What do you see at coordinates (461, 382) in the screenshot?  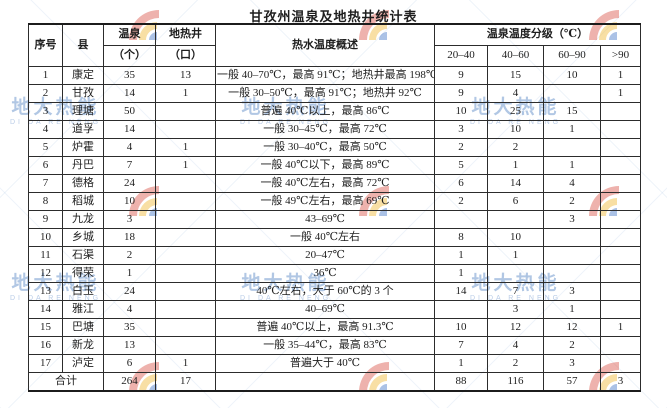 I see `total-grade-20-40: 88` at bounding box center [461, 382].